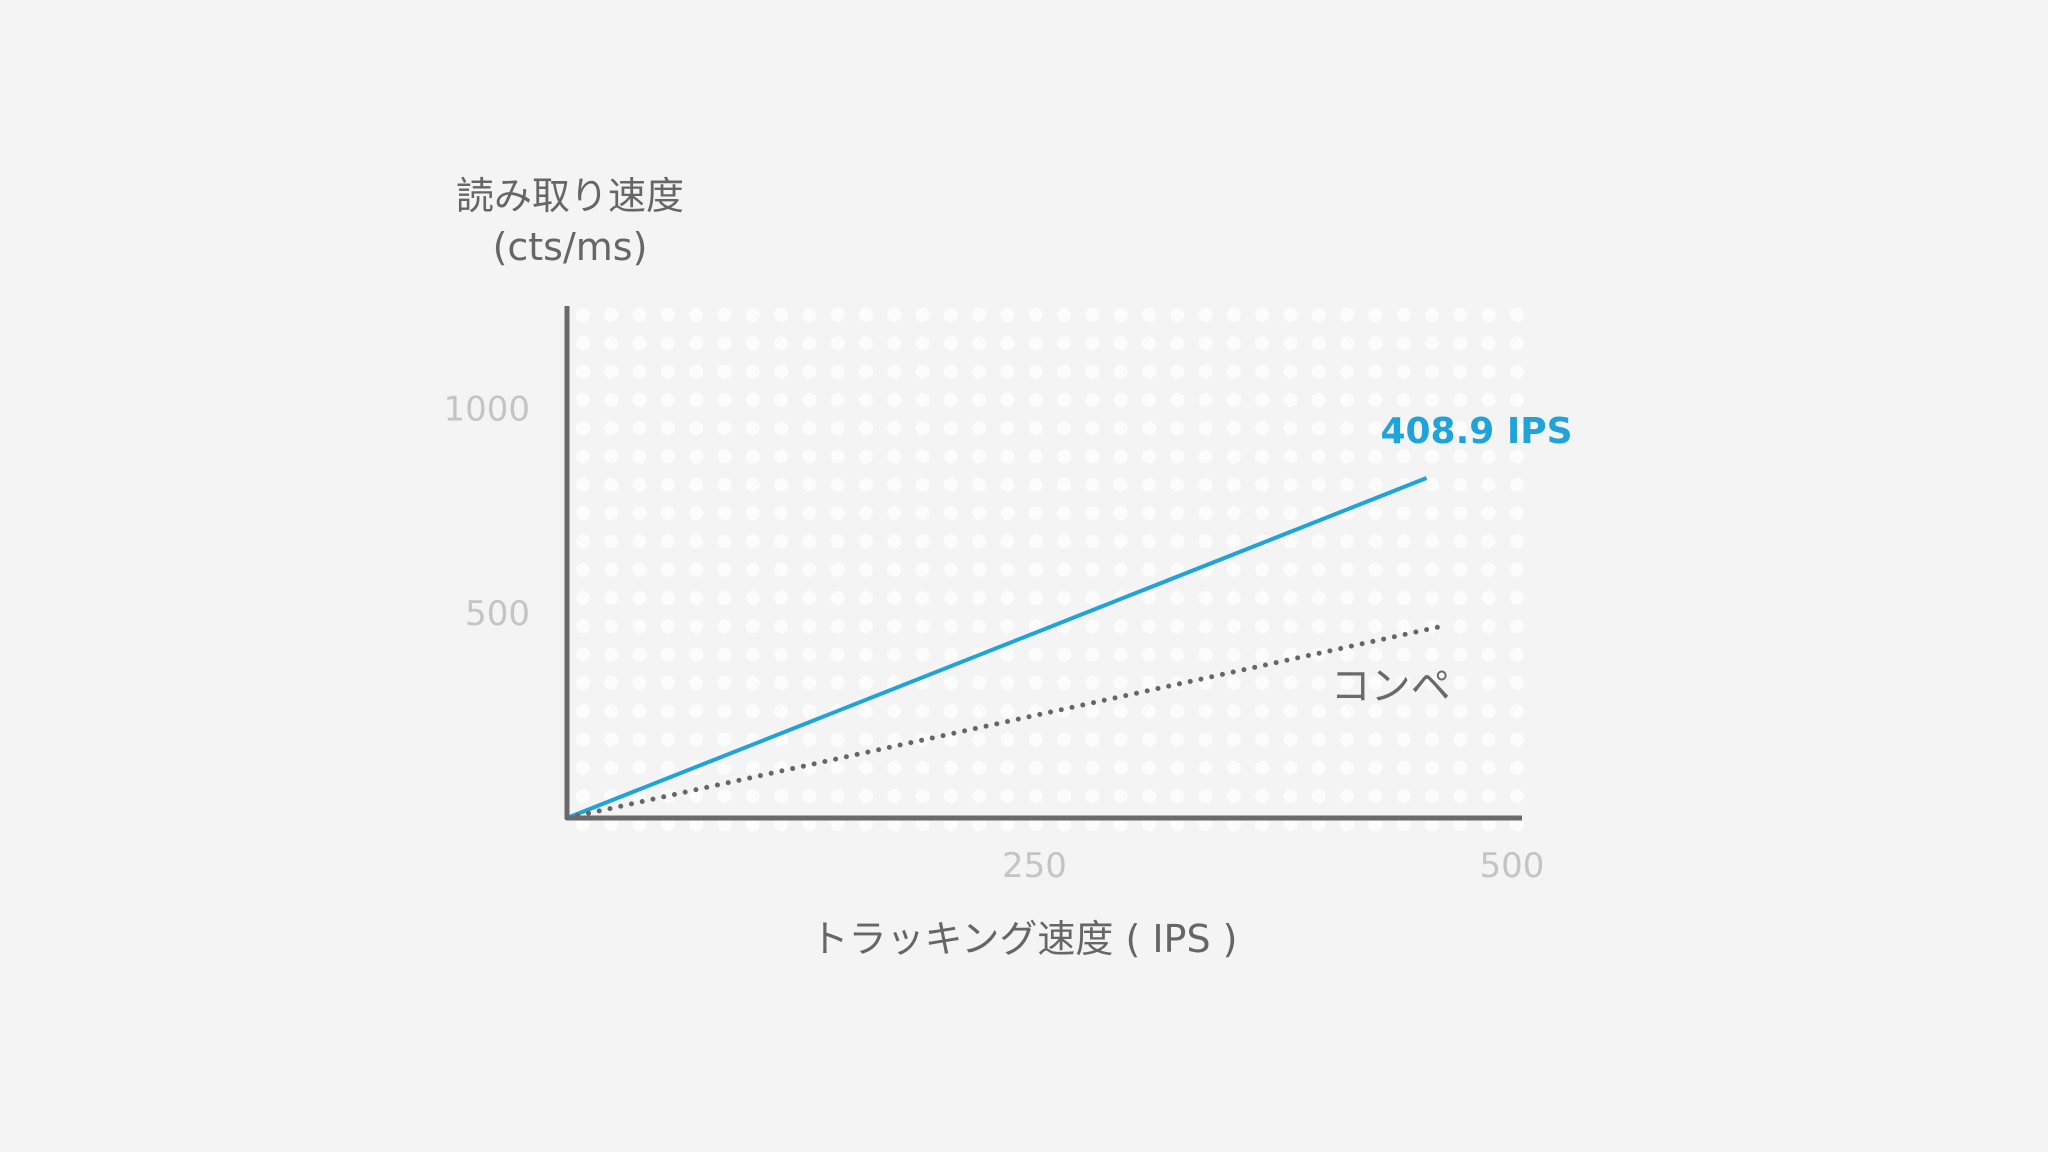 This screenshot has width=2048, height=1152. What do you see at coordinates (1512, 866) in the screenshot?
I see `x-tick-label: 500` at bounding box center [1512, 866].